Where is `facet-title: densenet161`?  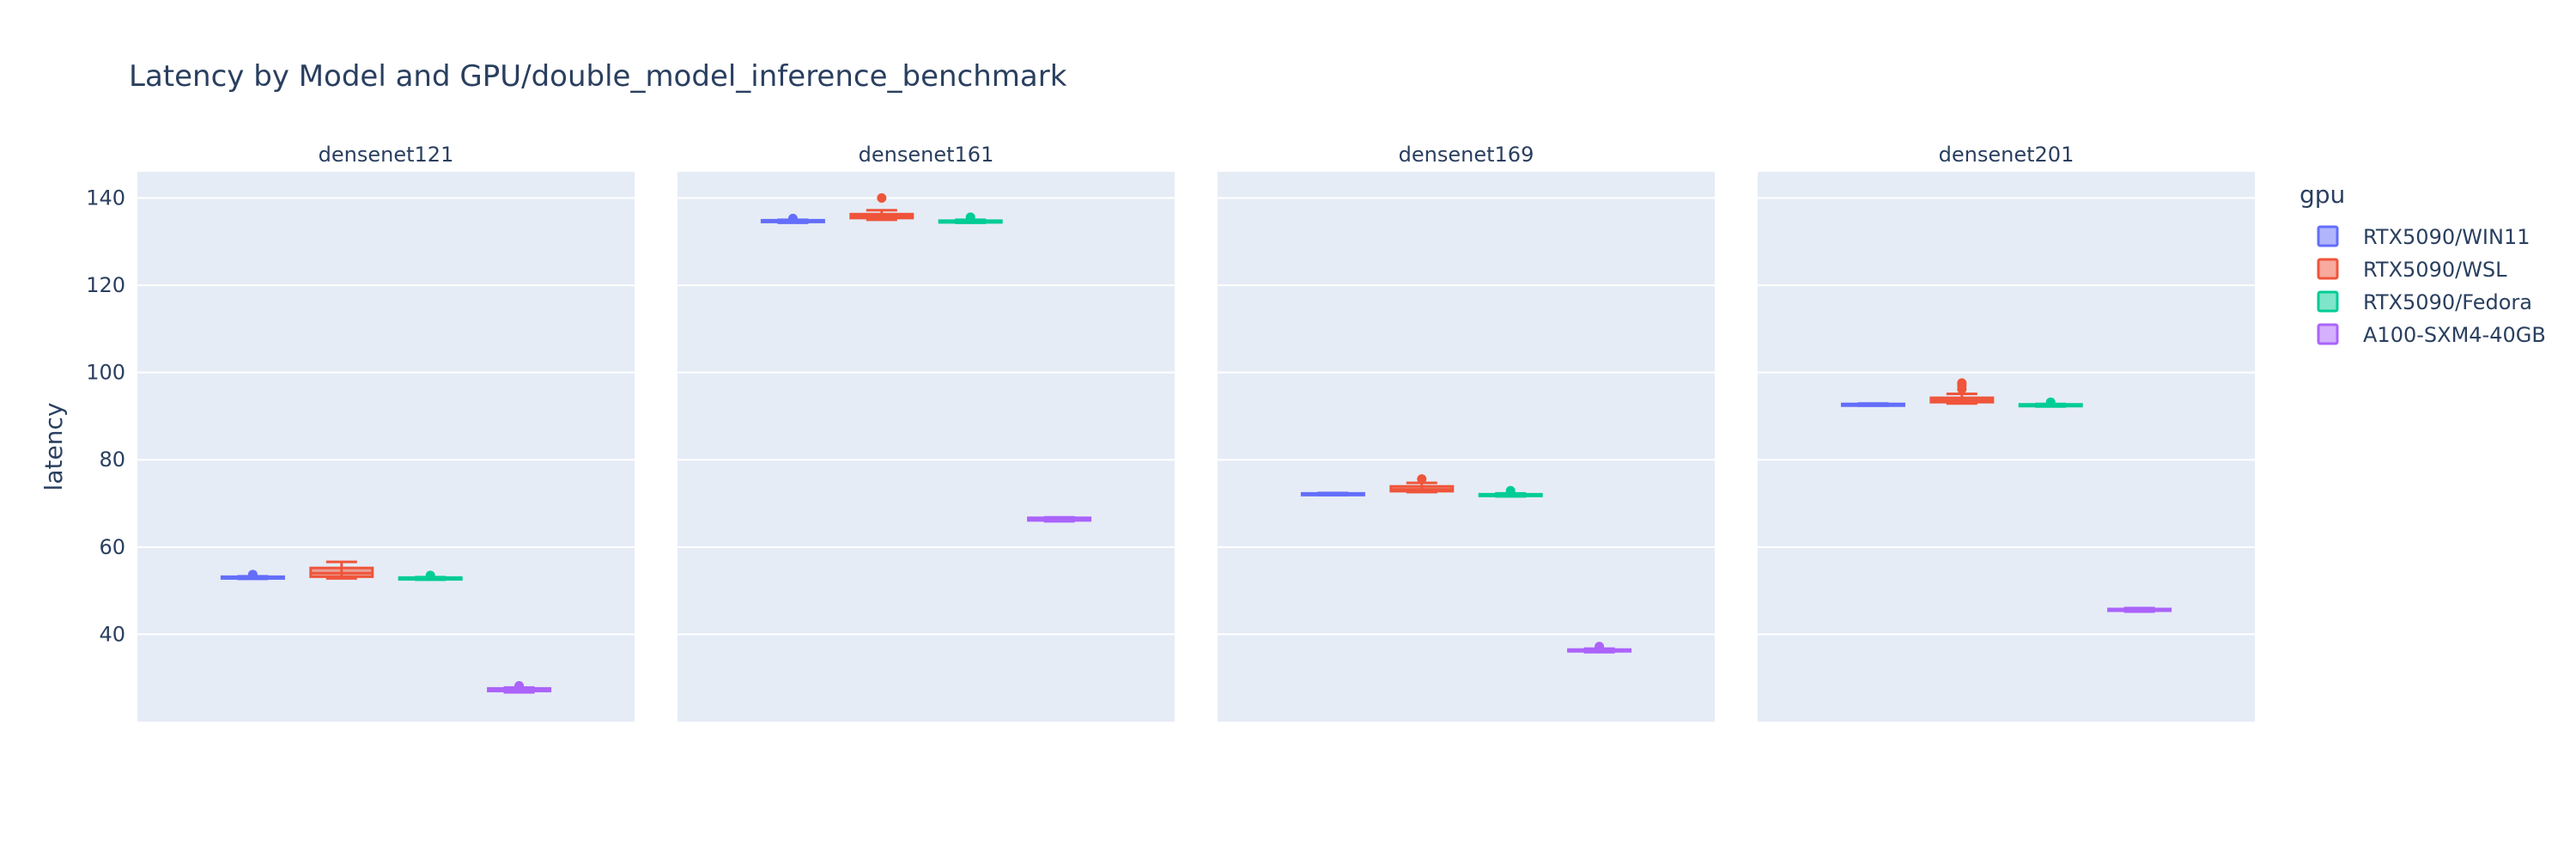 facet-title: densenet161 is located at coordinates (926, 155).